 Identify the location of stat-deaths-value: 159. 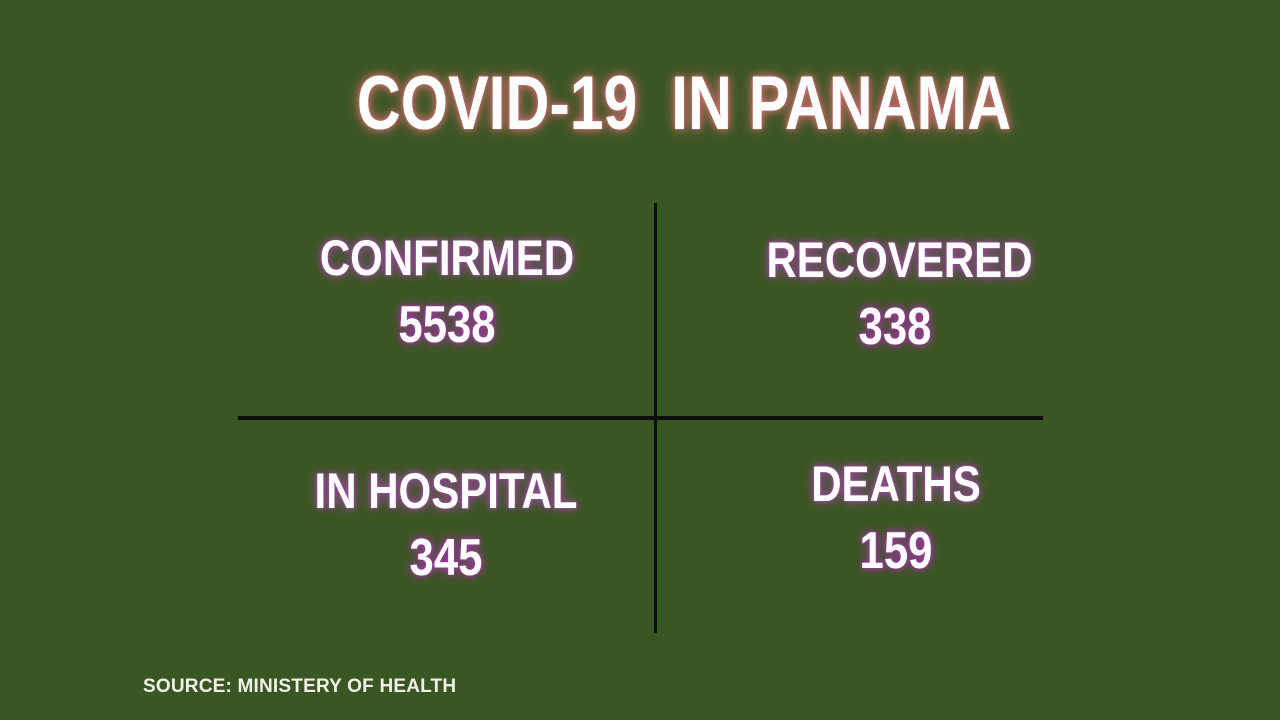
(896, 550).